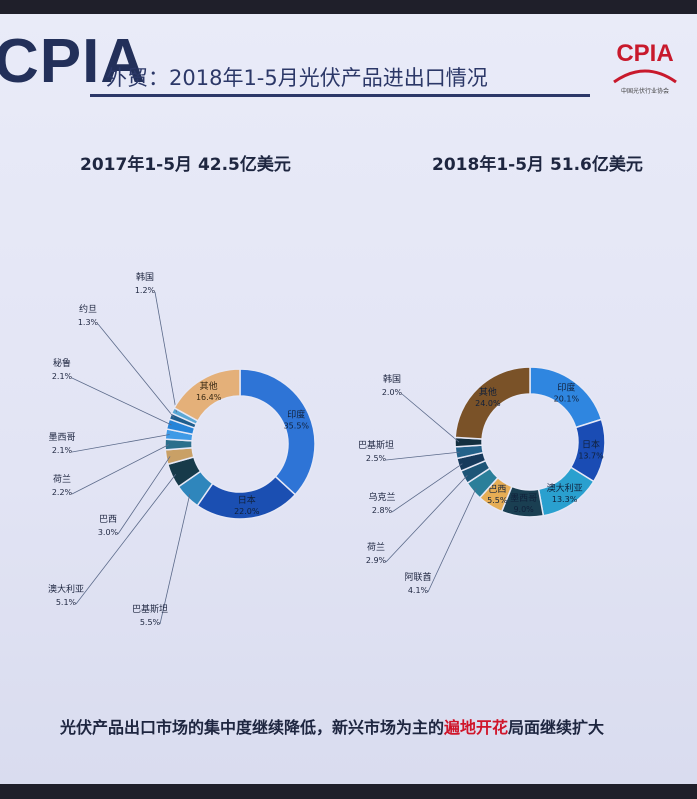 The height and width of the screenshot is (799, 697). I want to click on footer-conclusion: 光伏产品出口市场的集中度继续降低，新兴市场为主的遍地开花局面继续扩大, so click(360, 726).